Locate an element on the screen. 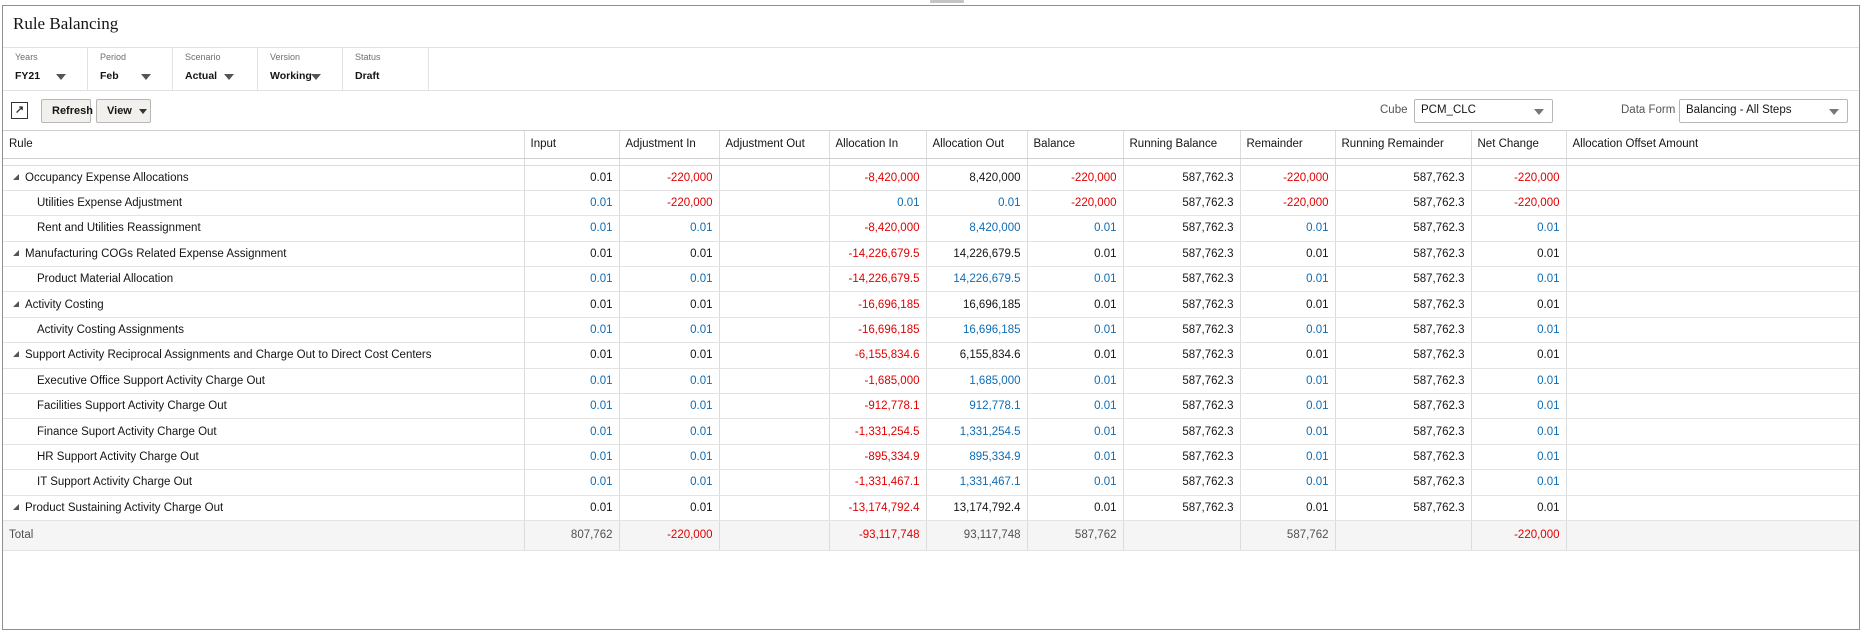 Image resolution: width=1862 pixels, height=632 pixels. pov-scenario: Scenario Actual is located at coordinates (215, 69).